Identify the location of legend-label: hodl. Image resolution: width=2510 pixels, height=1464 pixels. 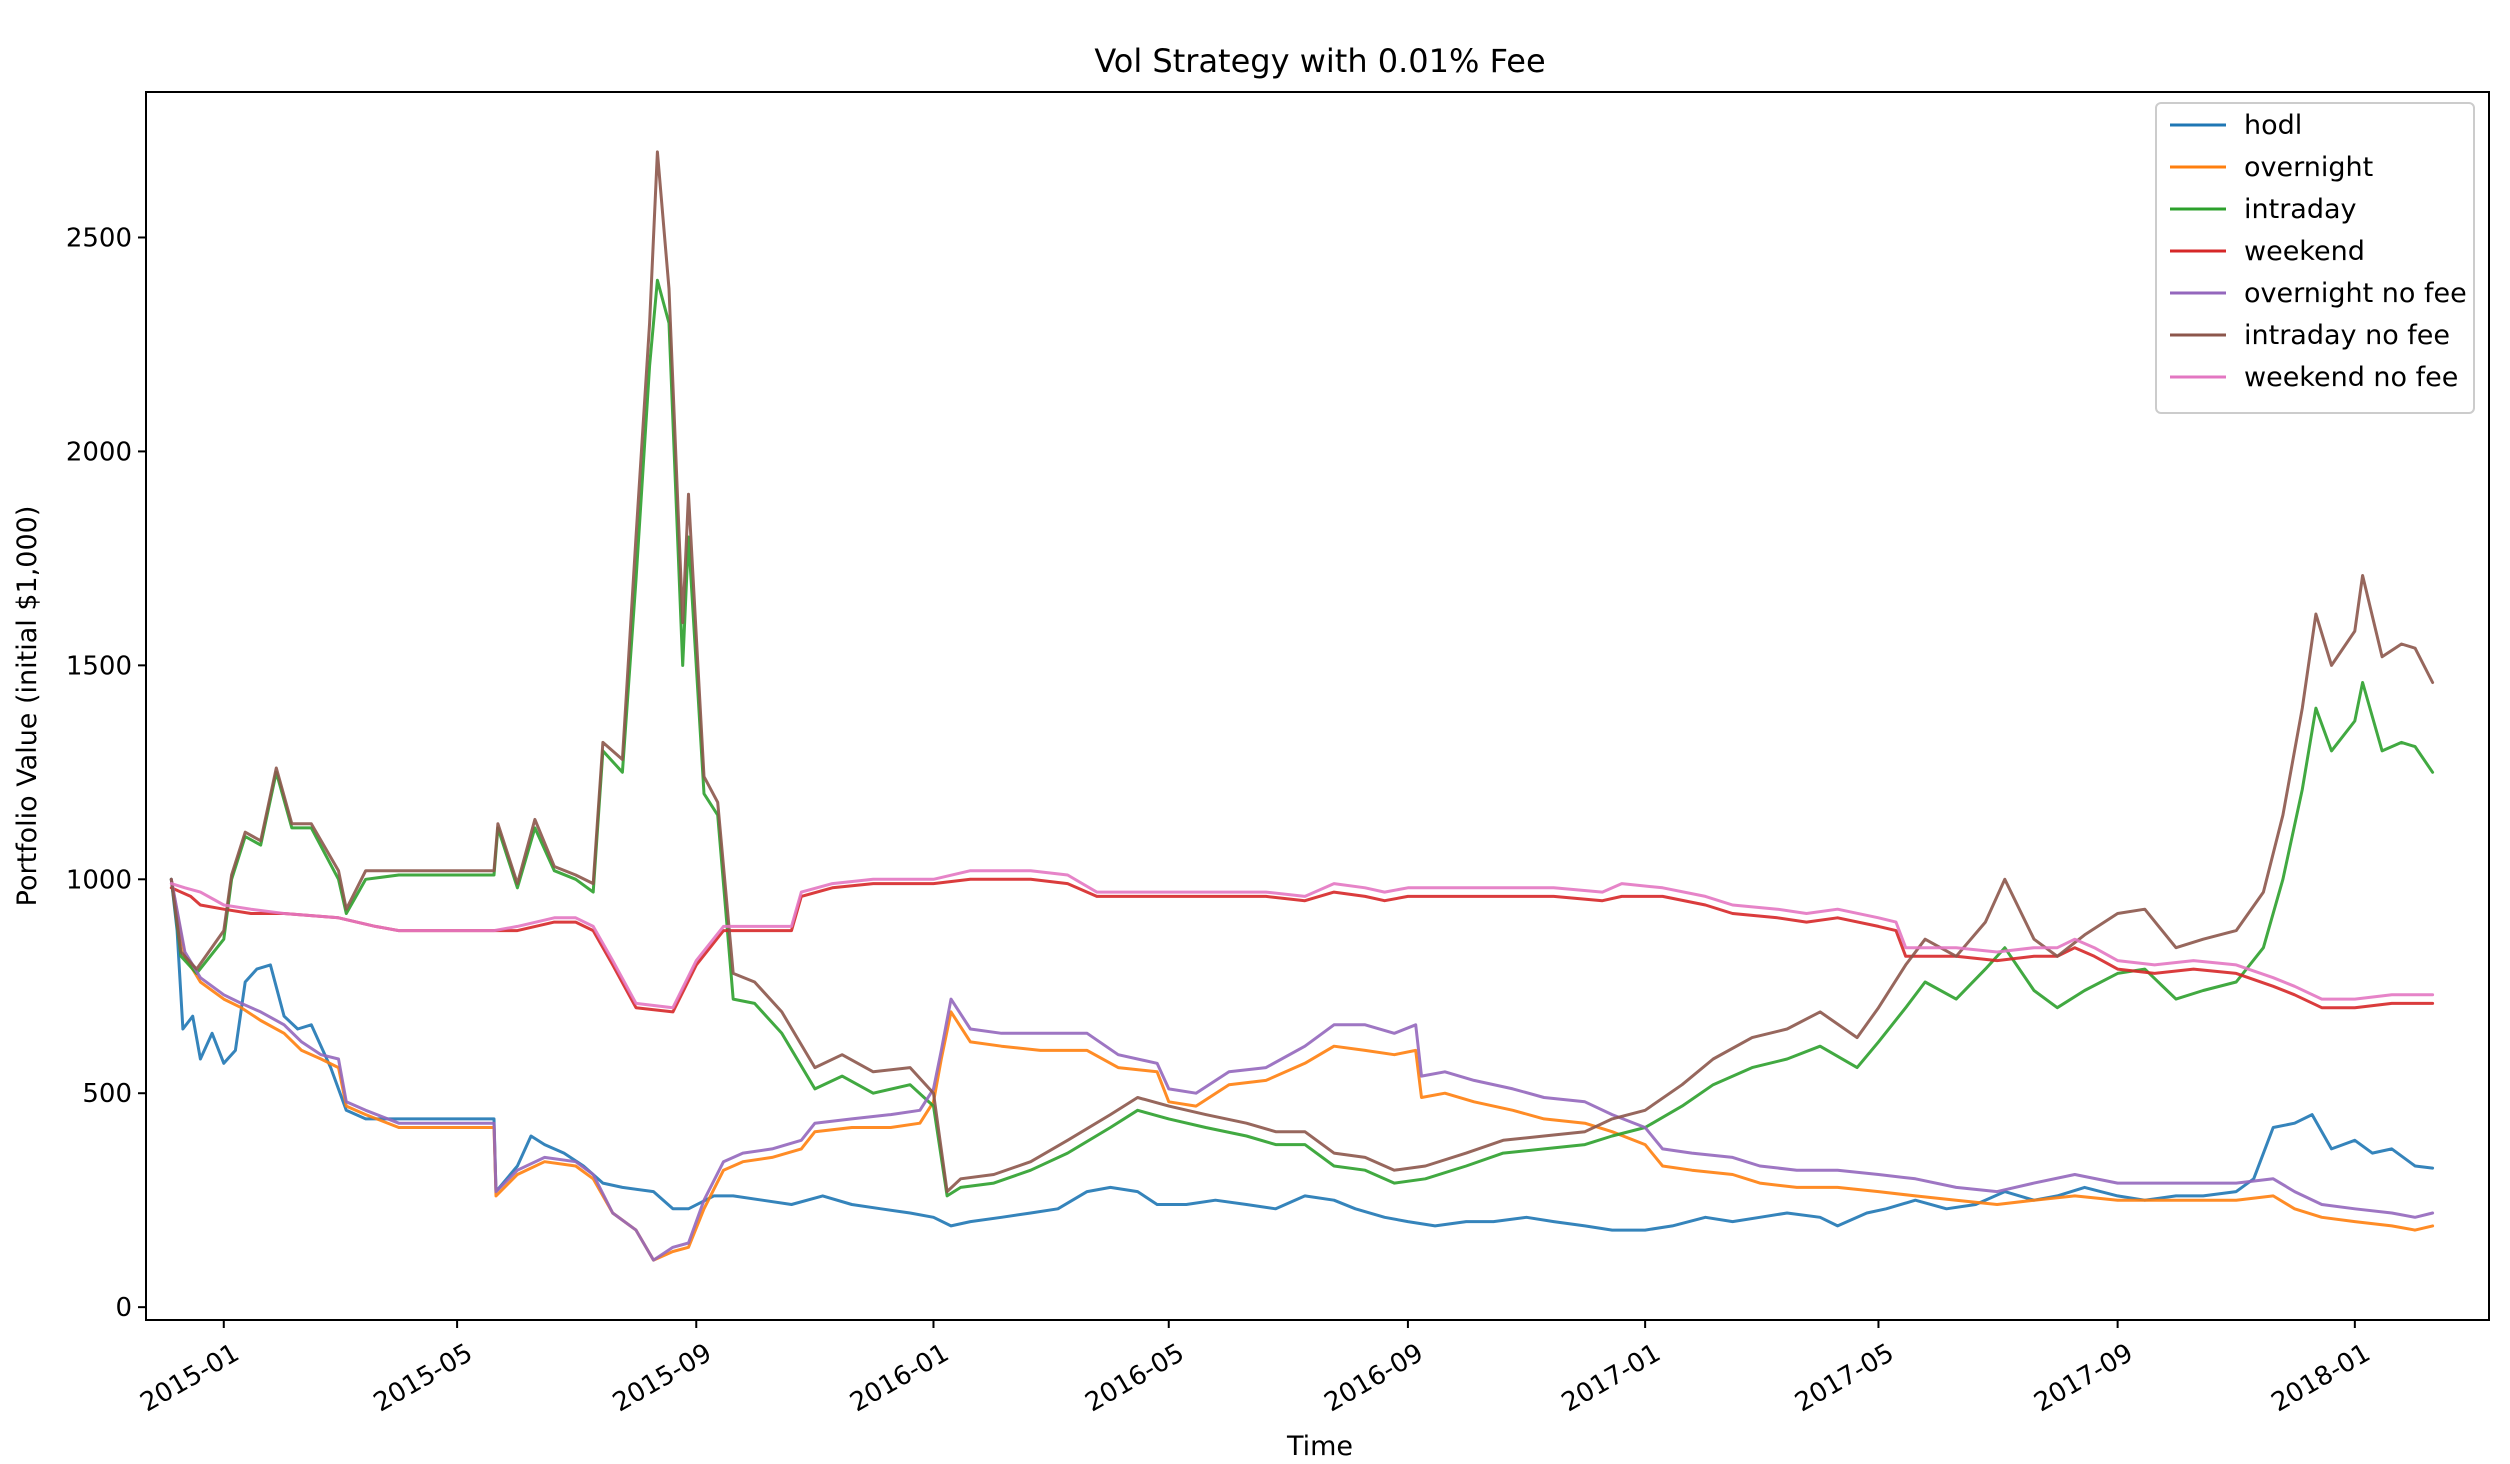
(2273, 125).